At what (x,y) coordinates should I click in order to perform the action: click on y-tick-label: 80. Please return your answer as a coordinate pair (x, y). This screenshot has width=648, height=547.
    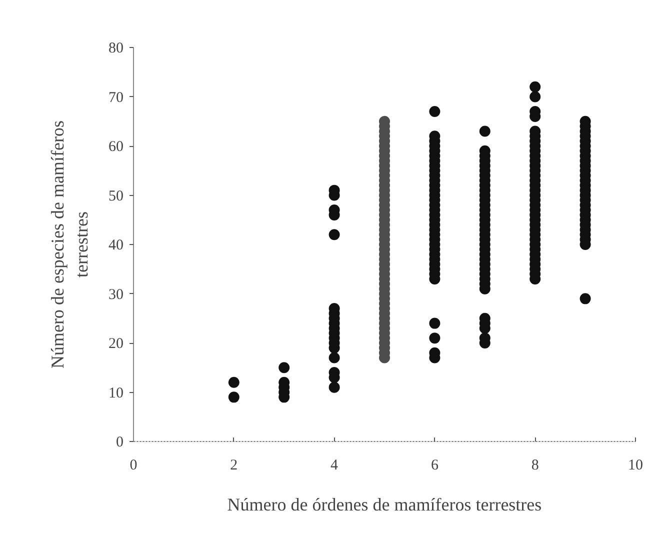
    Looking at the image, I should click on (116, 48).